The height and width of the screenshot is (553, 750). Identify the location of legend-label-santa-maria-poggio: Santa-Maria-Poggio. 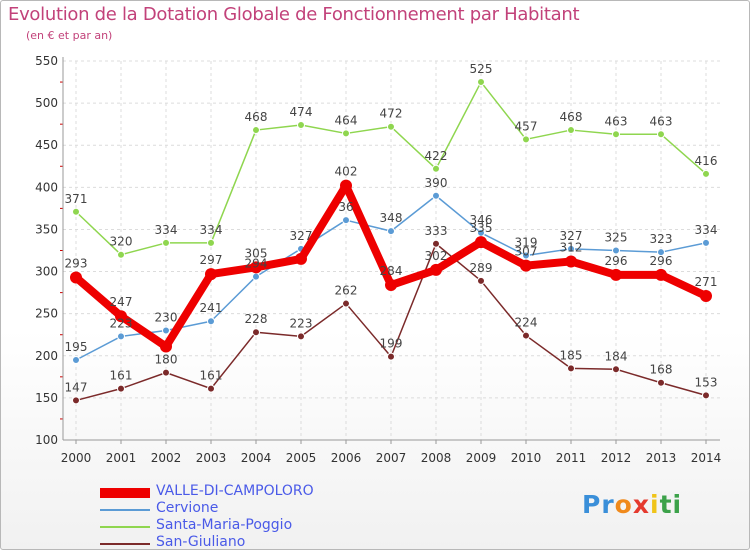
(224, 525).